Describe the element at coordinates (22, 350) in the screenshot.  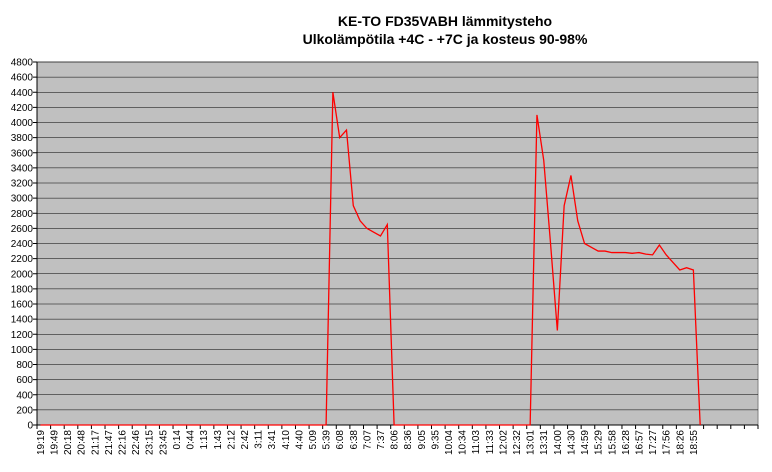
I see `y-tick-label: 1000` at that location.